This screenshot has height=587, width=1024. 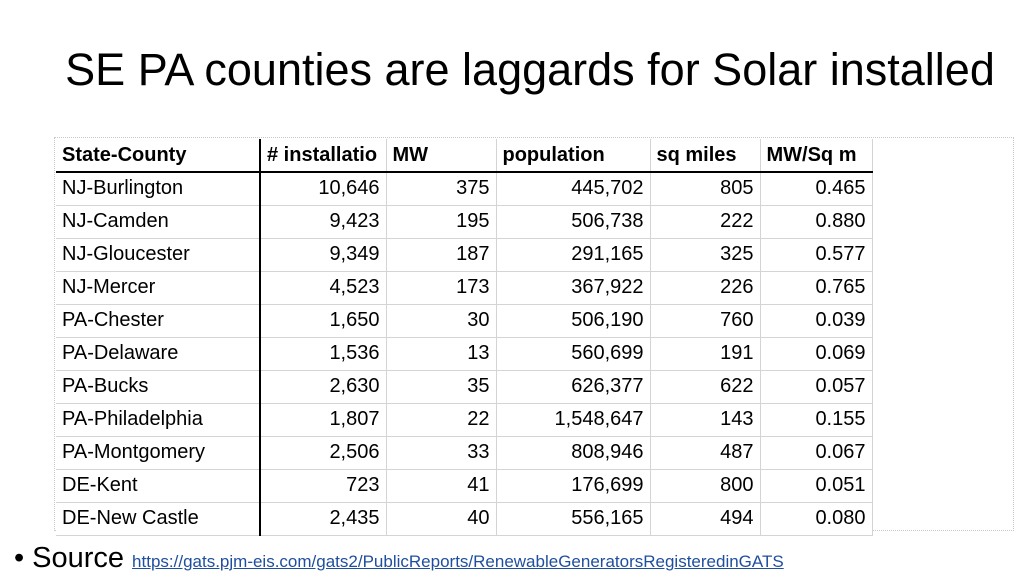 I want to click on table-row: NJ-Camden 9,423 195 506,738 222 0.880, so click(x=464, y=222).